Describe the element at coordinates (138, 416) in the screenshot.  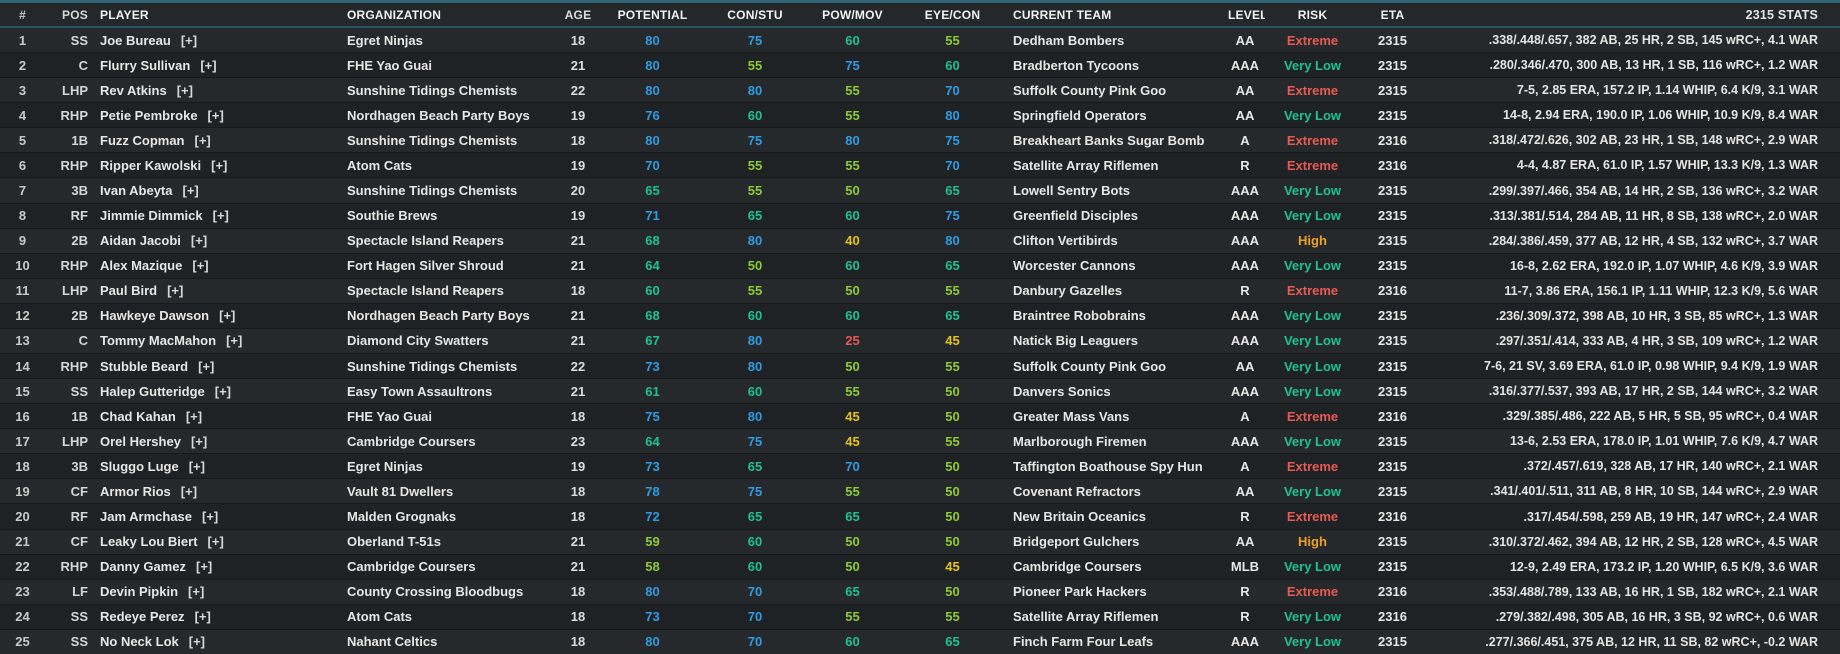
I see `player-name: Chad Kahan` at that location.